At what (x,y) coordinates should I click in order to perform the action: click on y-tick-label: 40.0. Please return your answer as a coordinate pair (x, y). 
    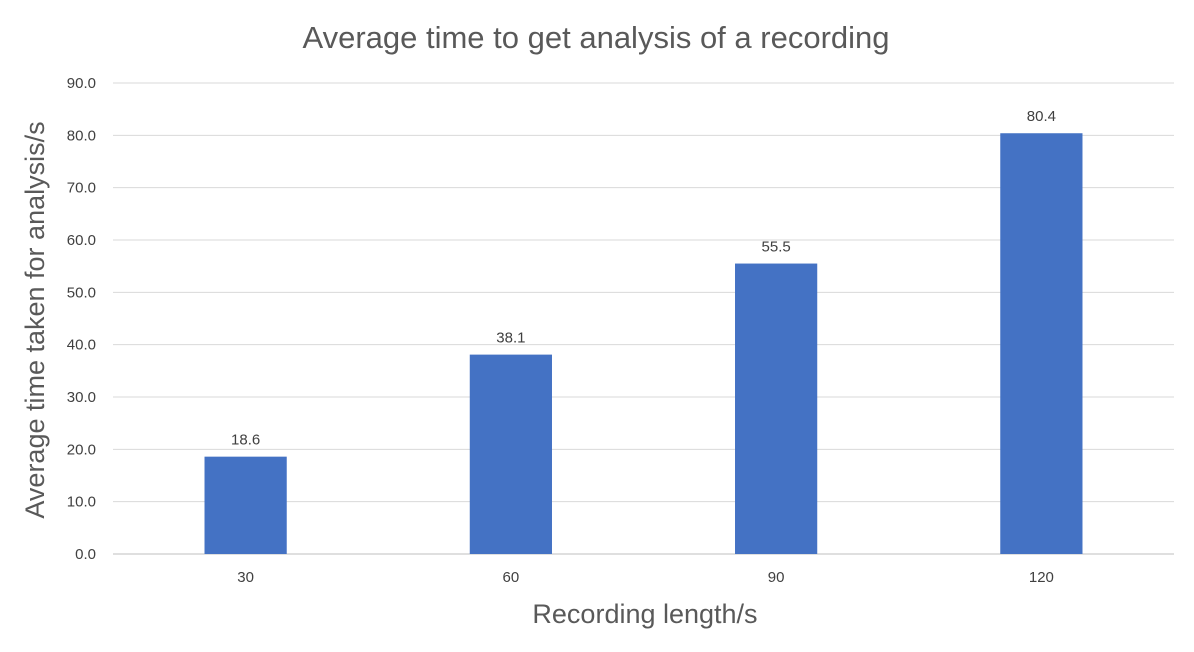
    Looking at the image, I should click on (81, 345).